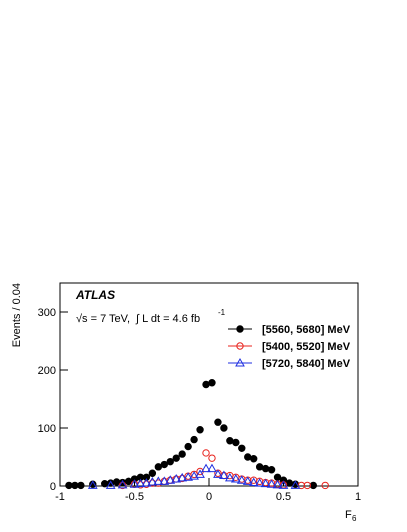 The height and width of the screenshot is (532, 407). Describe the element at coordinates (306, 364) in the screenshot. I see `legend-label: [5720, 5840] MeV` at that location.